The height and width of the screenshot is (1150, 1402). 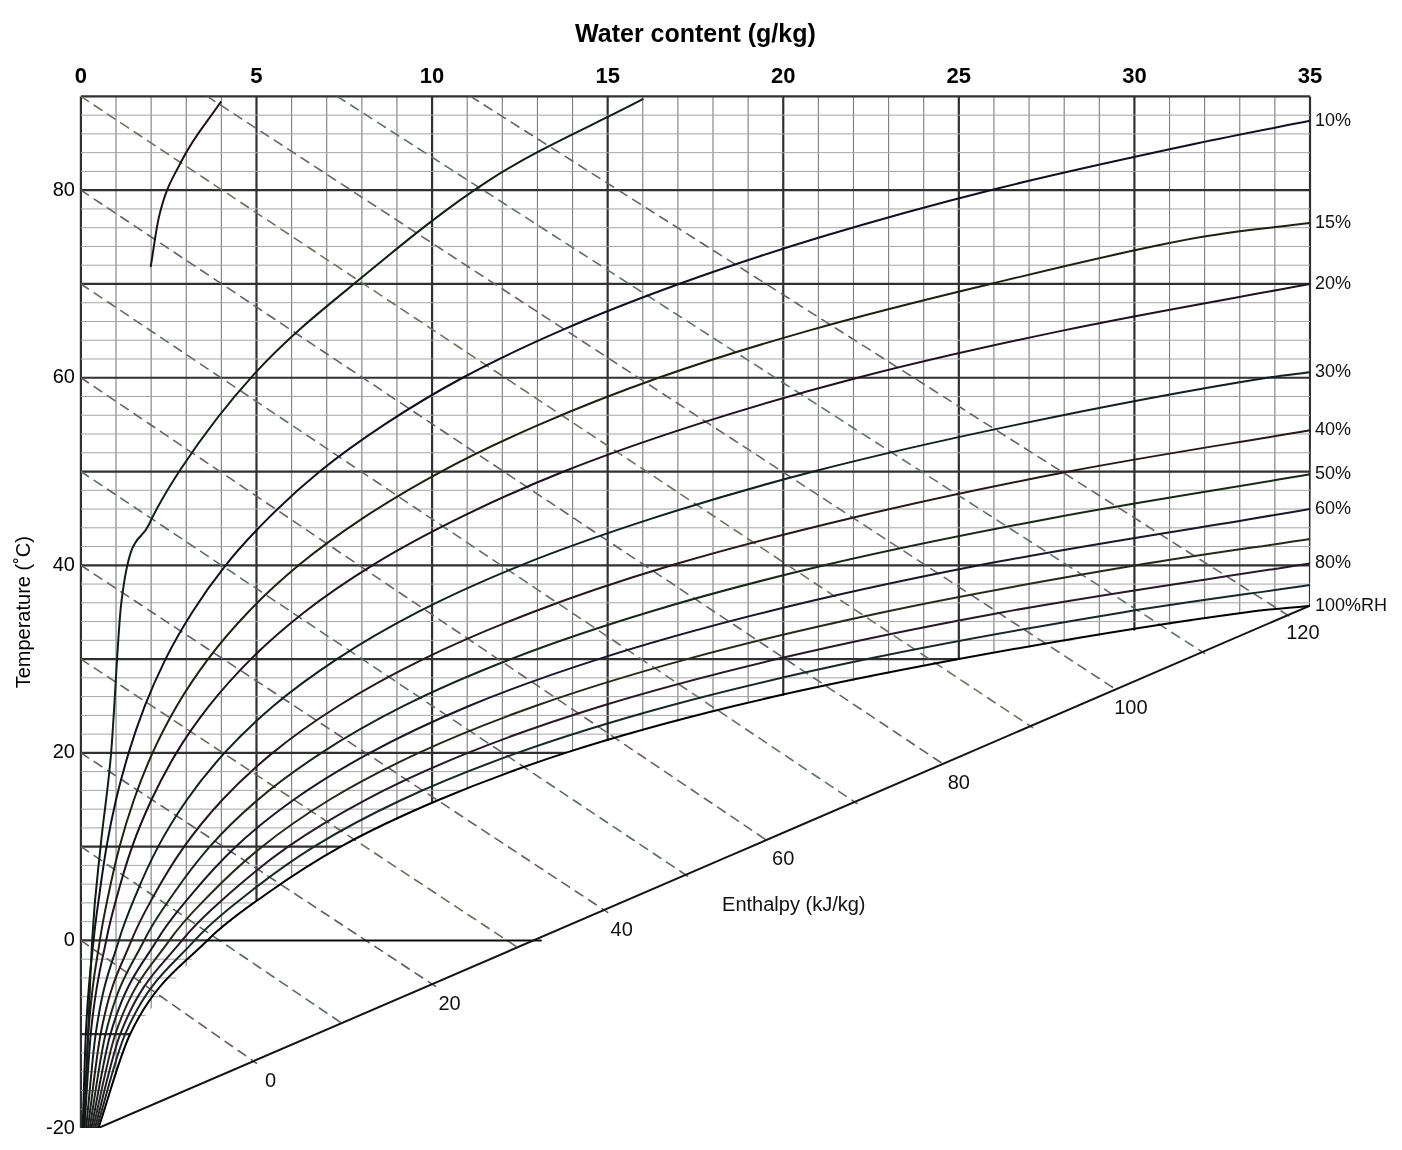 What do you see at coordinates (63, 563) in the screenshot?
I see `y-tick-label: 40` at bounding box center [63, 563].